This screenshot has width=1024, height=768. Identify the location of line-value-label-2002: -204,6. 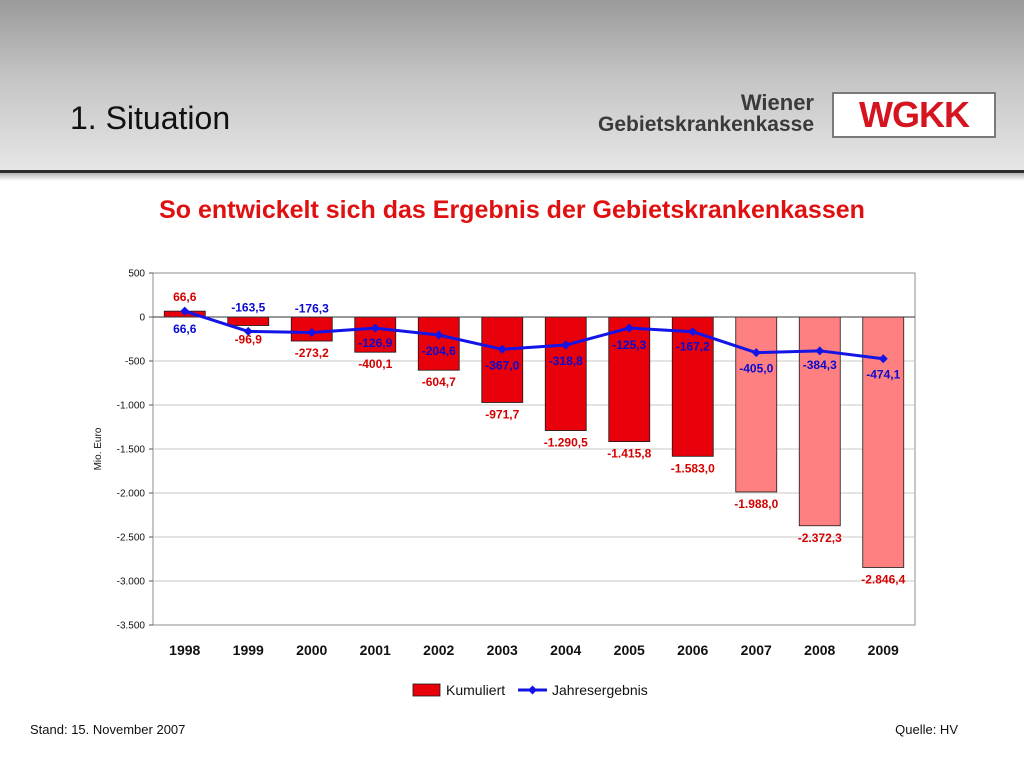
(439, 351).